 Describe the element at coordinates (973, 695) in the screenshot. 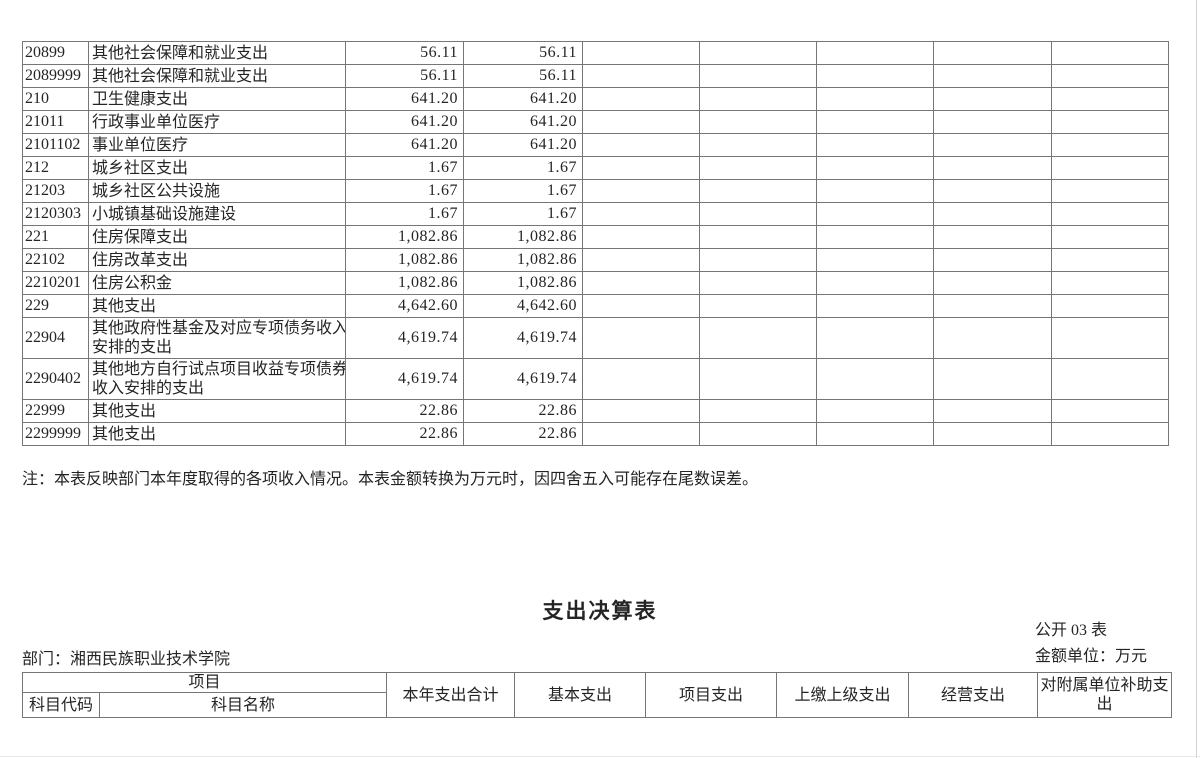

I see `header-operating-expenditure: 经营支出` at that location.